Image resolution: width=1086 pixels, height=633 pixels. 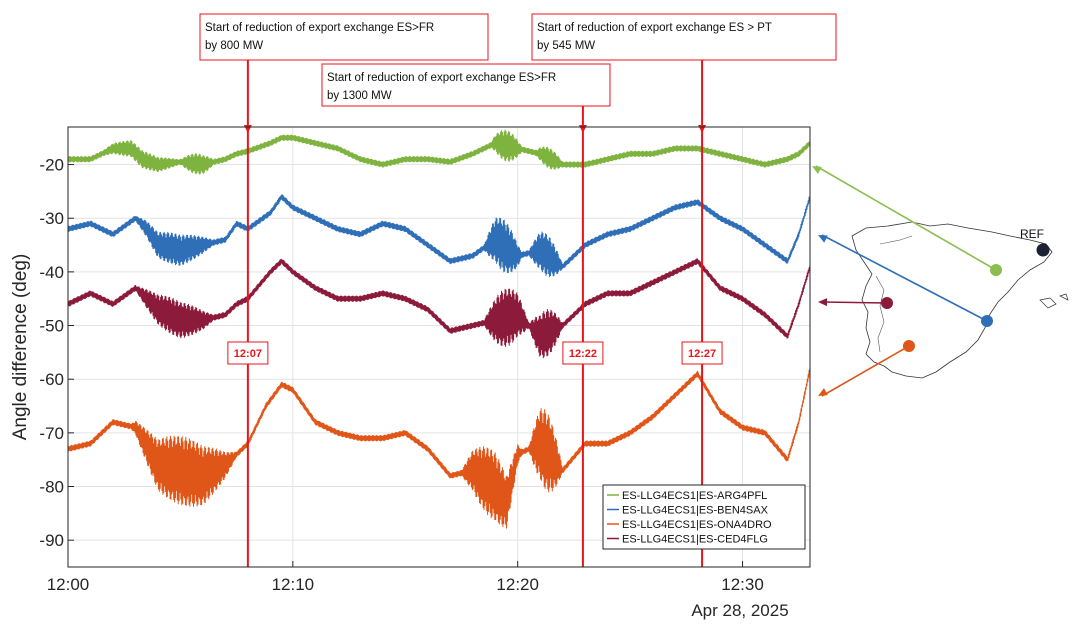 I want to click on map-ref-node, so click(x=1043, y=250).